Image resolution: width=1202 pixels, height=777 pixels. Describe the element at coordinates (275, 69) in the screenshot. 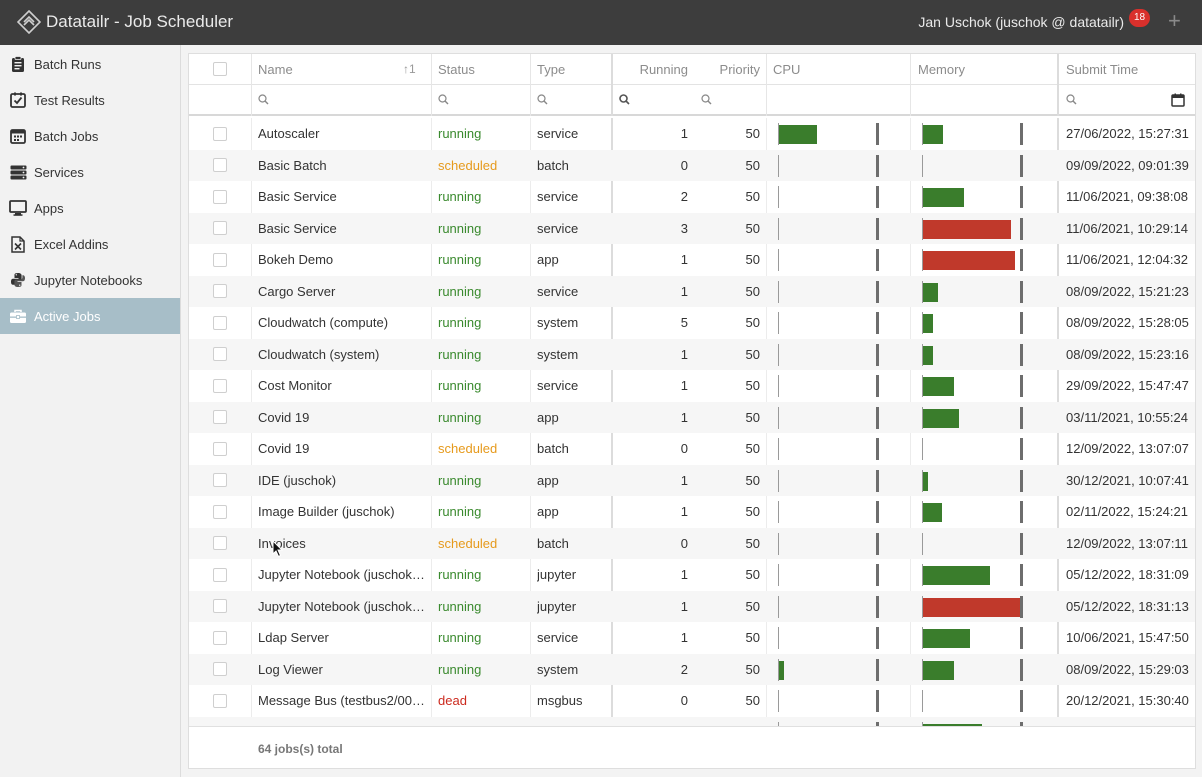

I see `column-header-name: Name` at that location.